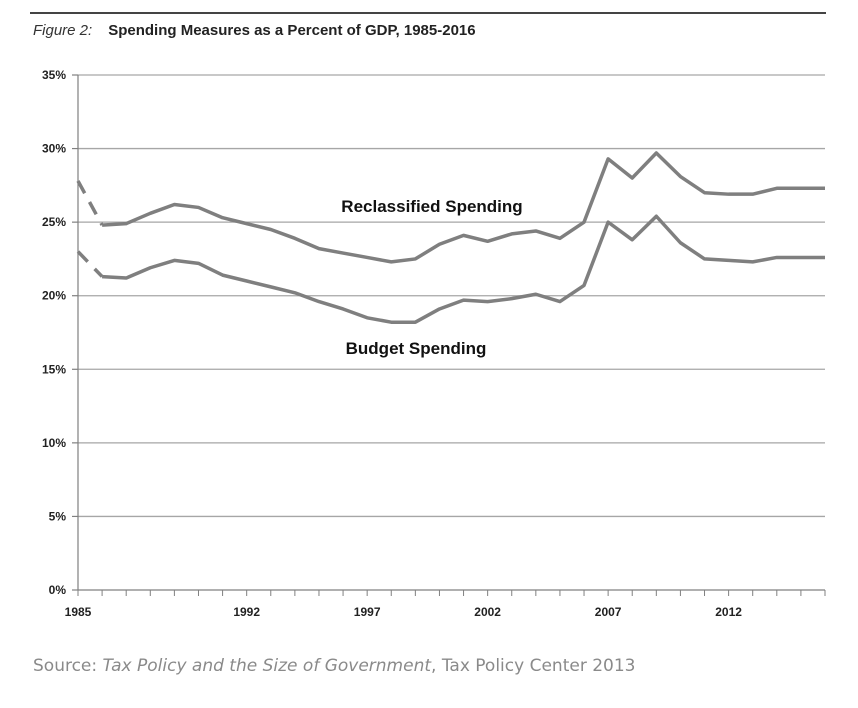 The width and height of the screenshot is (858, 708). Describe the element at coordinates (533, 666) in the screenshot. I see `source-suffix: , Tax Policy Center 2013` at that location.